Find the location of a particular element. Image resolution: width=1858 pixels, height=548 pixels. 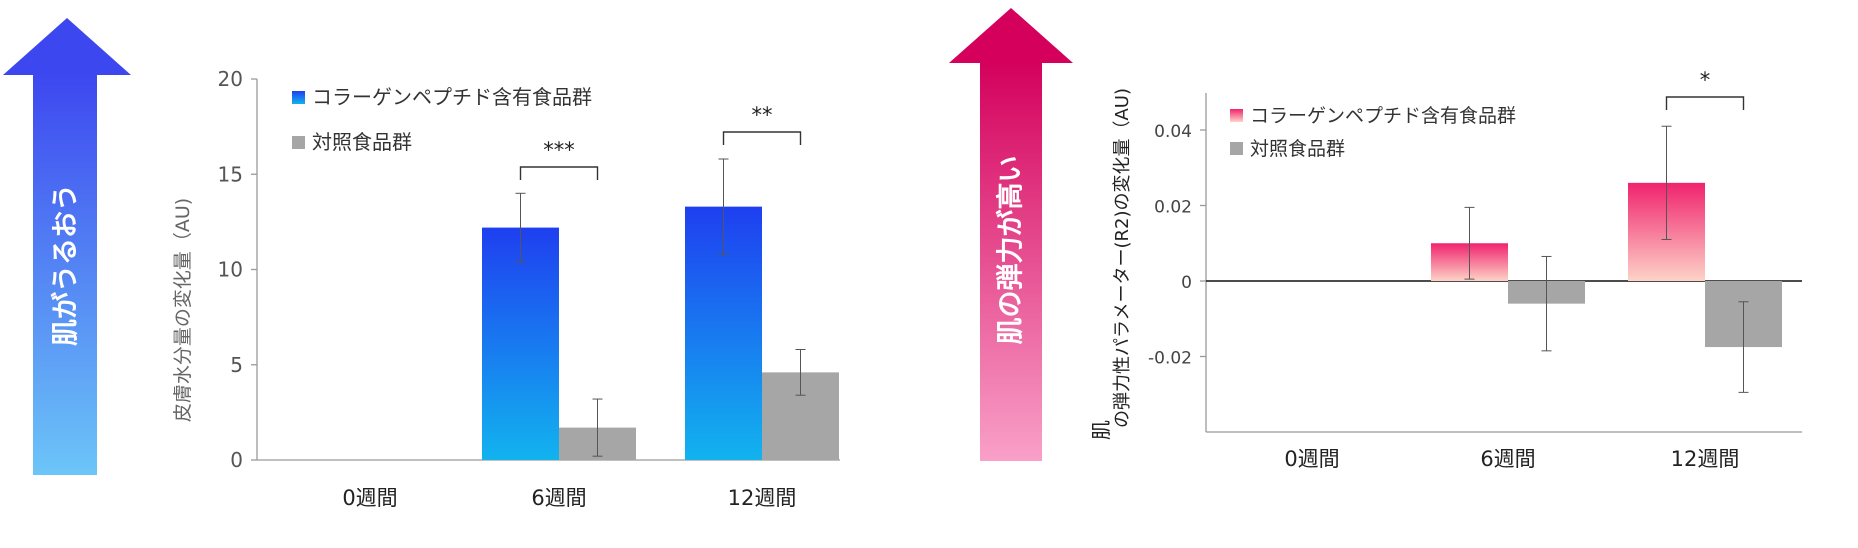

chart2-ylabel-sub: の弾力性パラメーター(R2)の変化量（AU) is located at coordinates (1122, 258).